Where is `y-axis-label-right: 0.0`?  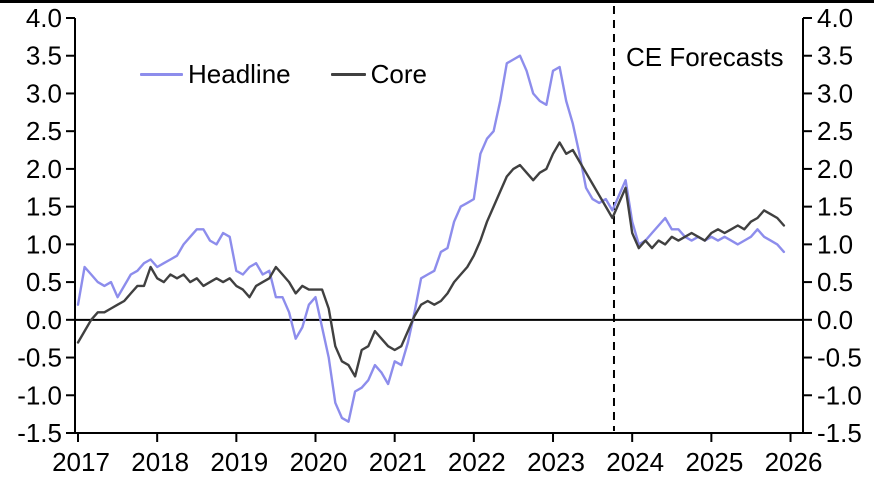
y-axis-label-right: 0.0 is located at coordinates (835, 320).